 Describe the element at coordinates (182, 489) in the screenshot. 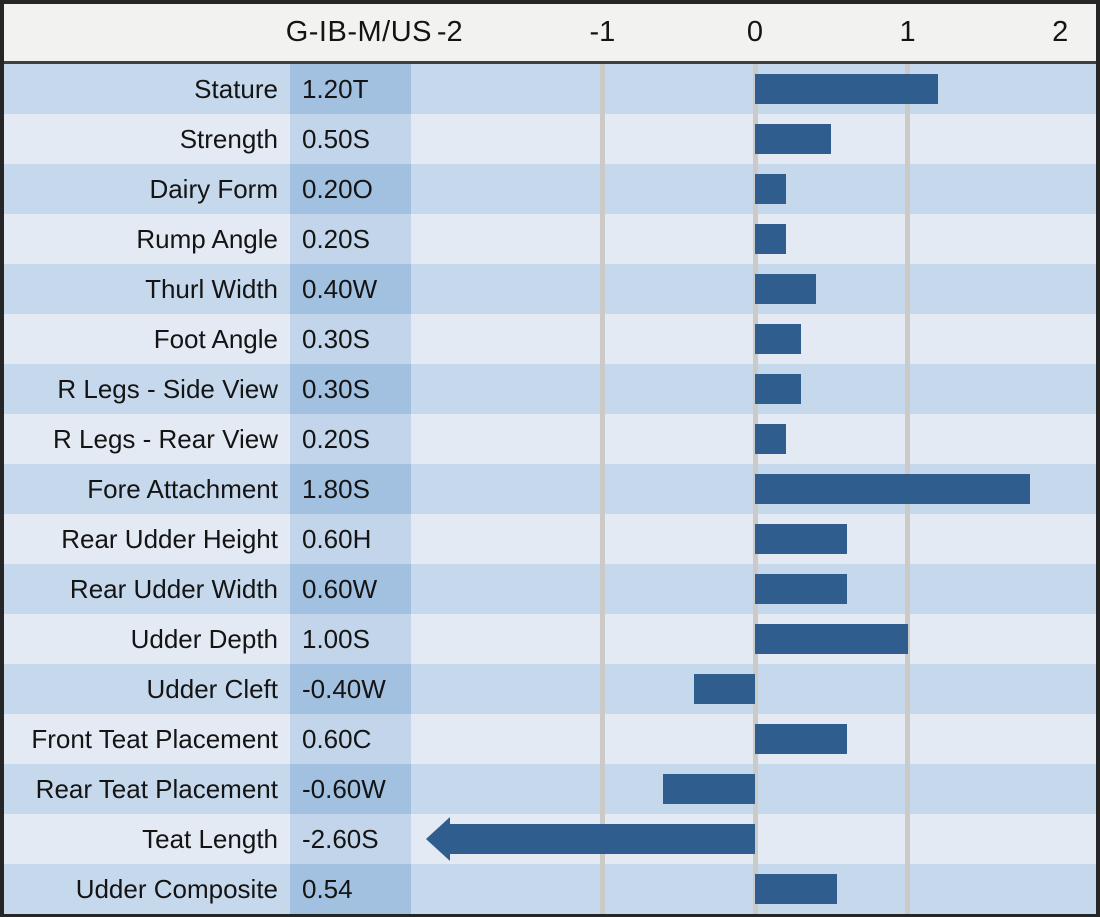

I see `trait-label: Fore Attachment` at that location.